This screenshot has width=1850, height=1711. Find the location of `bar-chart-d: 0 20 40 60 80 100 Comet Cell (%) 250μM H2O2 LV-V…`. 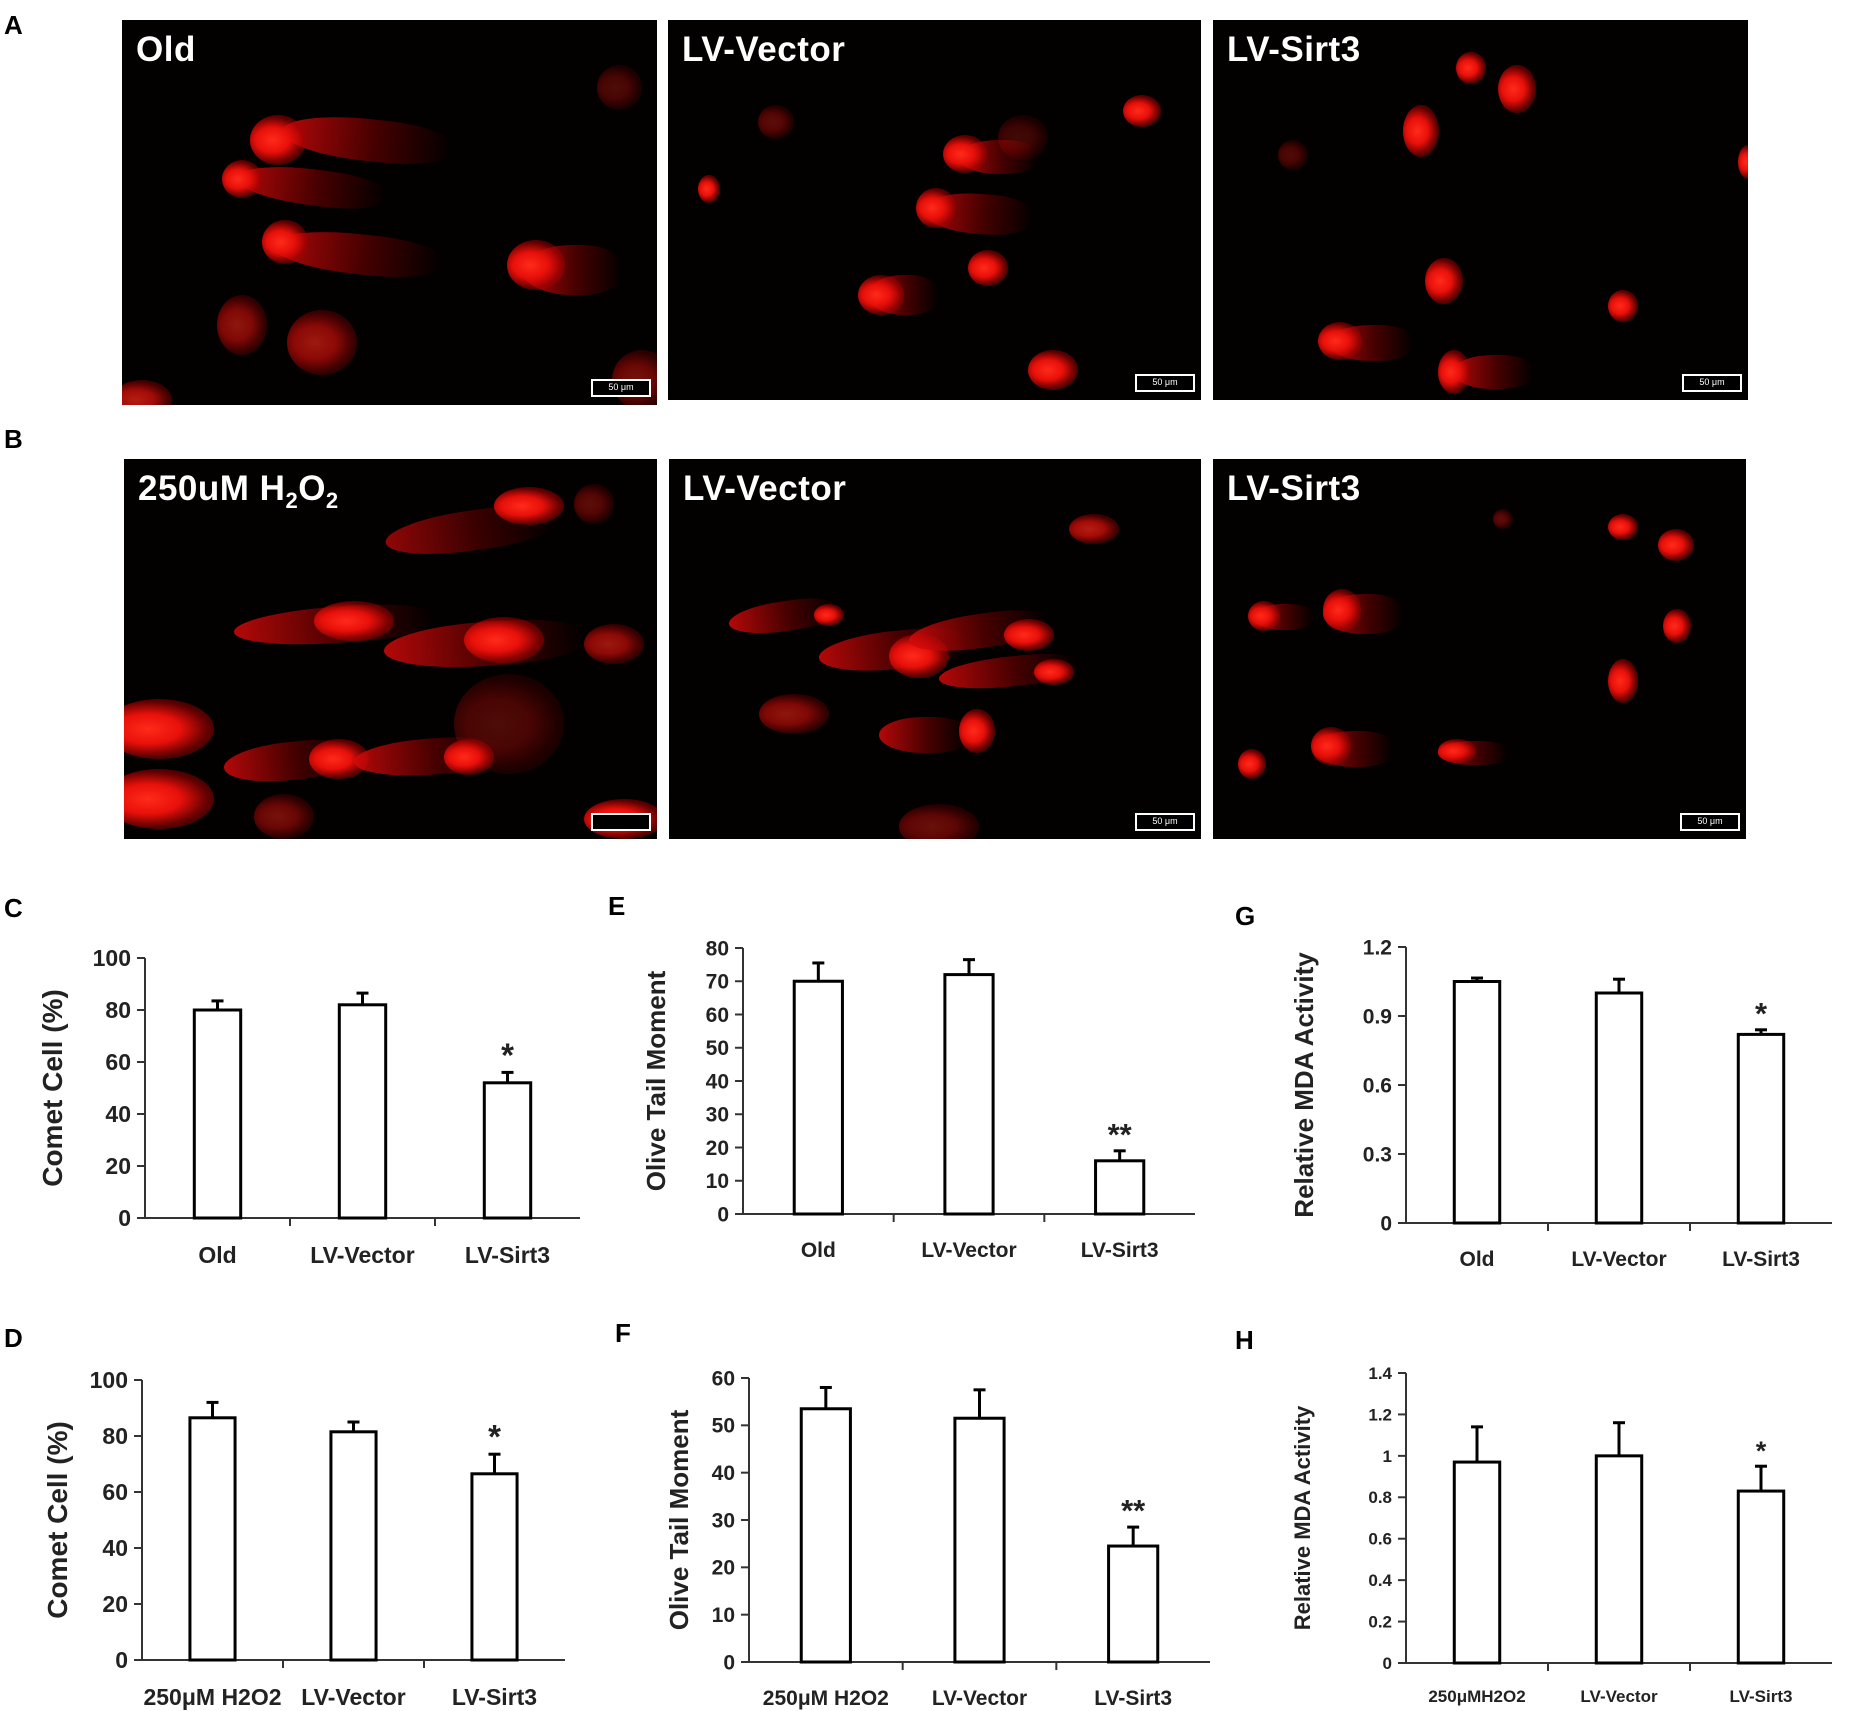

bar-chart-d: 0 20 40 60 80 100 Comet Cell (%) 250μM H2O2 LV-V… is located at coordinates (303, 1538).